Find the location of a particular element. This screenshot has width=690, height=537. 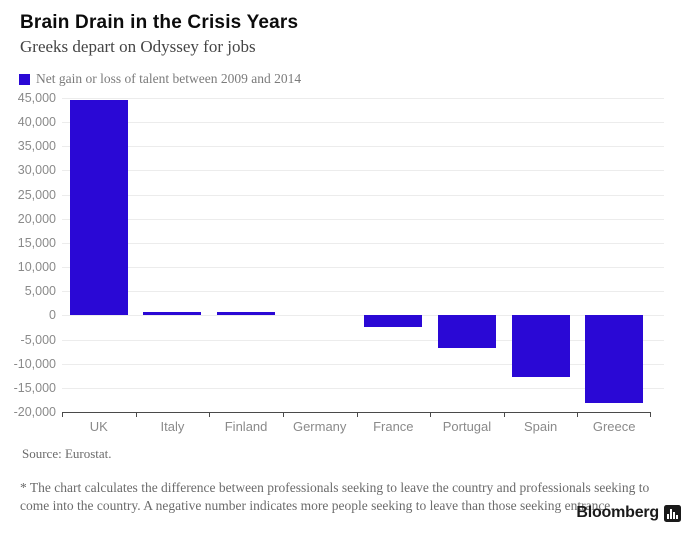

y-axis-tick-label: 40,000 is located at coordinates (36, 122).